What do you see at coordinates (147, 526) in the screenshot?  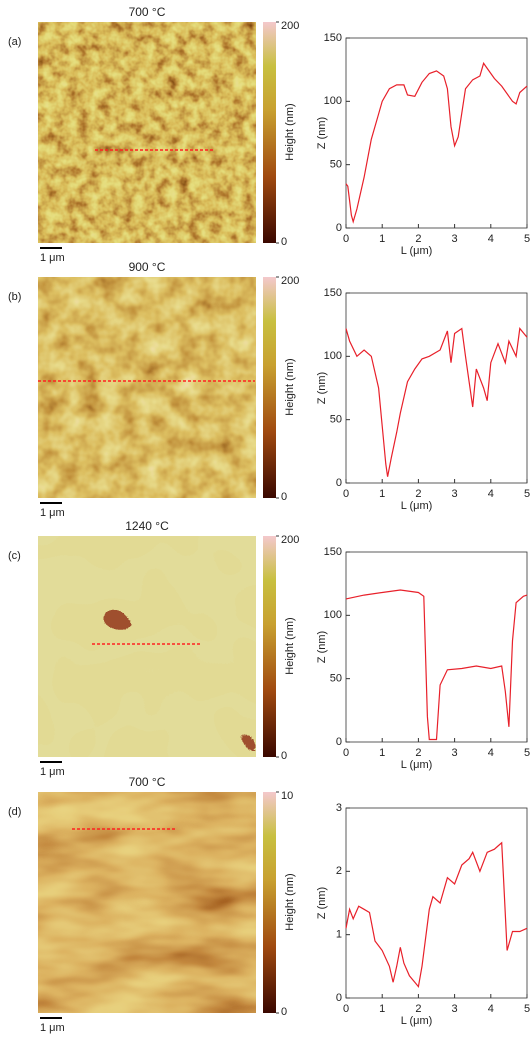 I see `panel-title: 1240 °C` at bounding box center [147, 526].